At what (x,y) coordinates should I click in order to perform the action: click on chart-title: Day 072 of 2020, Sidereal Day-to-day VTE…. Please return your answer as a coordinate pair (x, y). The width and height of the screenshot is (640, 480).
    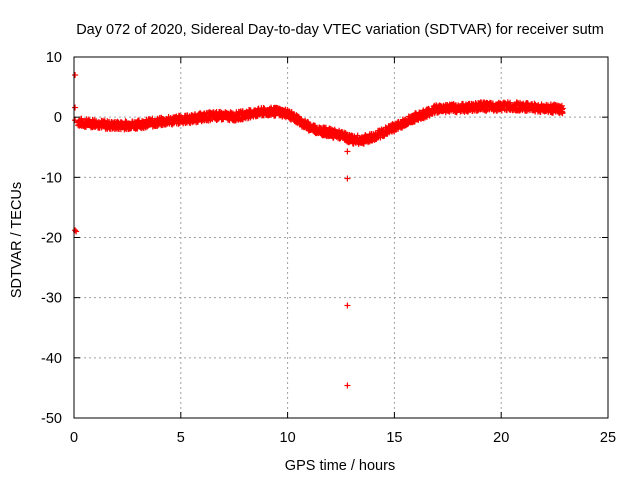
    Looking at the image, I should click on (340, 30).